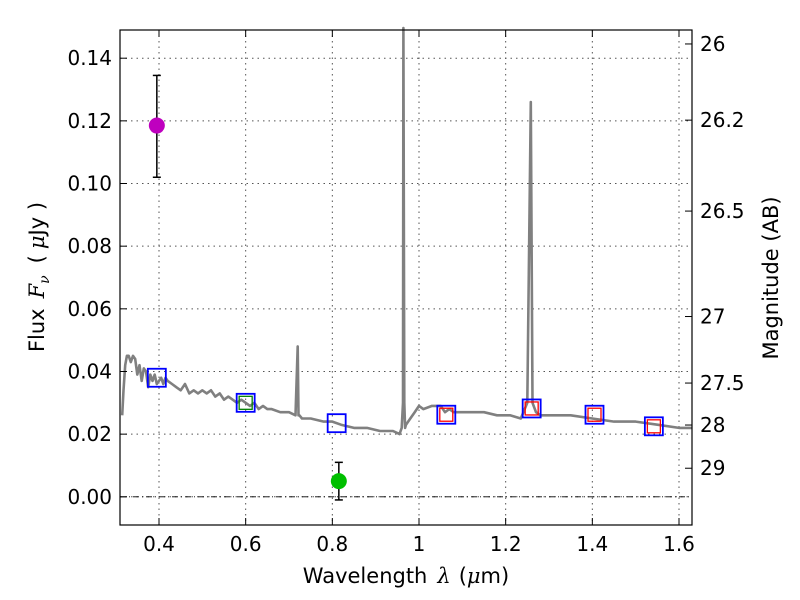  What do you see at coordinates (159, 544) in the screenshot?
I see `x-tick-label: 0.4` at bounding box center [159, 544].